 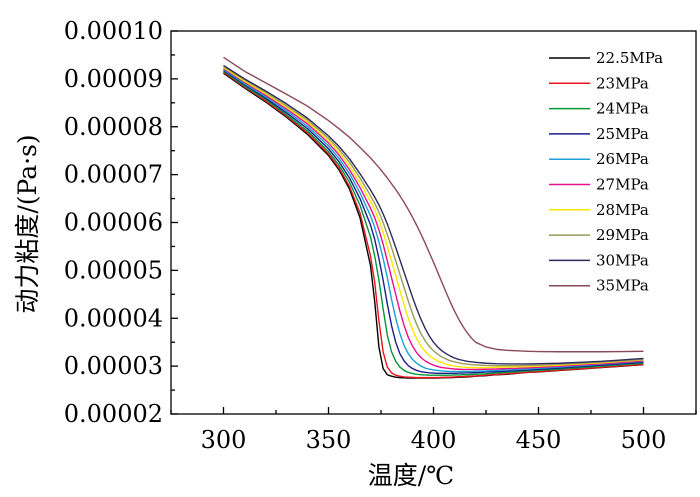 I want to click on legend-label: 24MPa, so click(x=622, y=109).